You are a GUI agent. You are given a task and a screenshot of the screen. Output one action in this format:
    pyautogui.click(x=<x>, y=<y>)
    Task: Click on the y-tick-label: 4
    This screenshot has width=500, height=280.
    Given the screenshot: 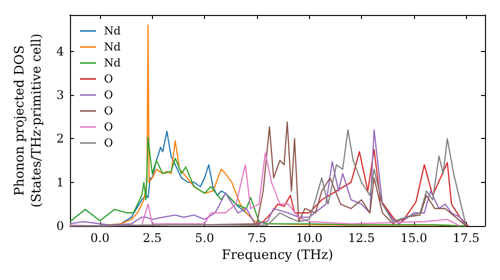 What is the action you would take?
    pyautogui.click(x=60, y=51)
    